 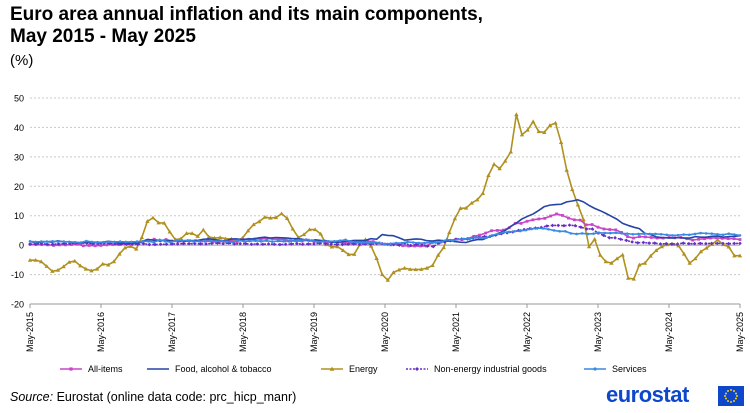 I want to click on legend-label: Non-energy industrial goods, so click(x=490, y=369).